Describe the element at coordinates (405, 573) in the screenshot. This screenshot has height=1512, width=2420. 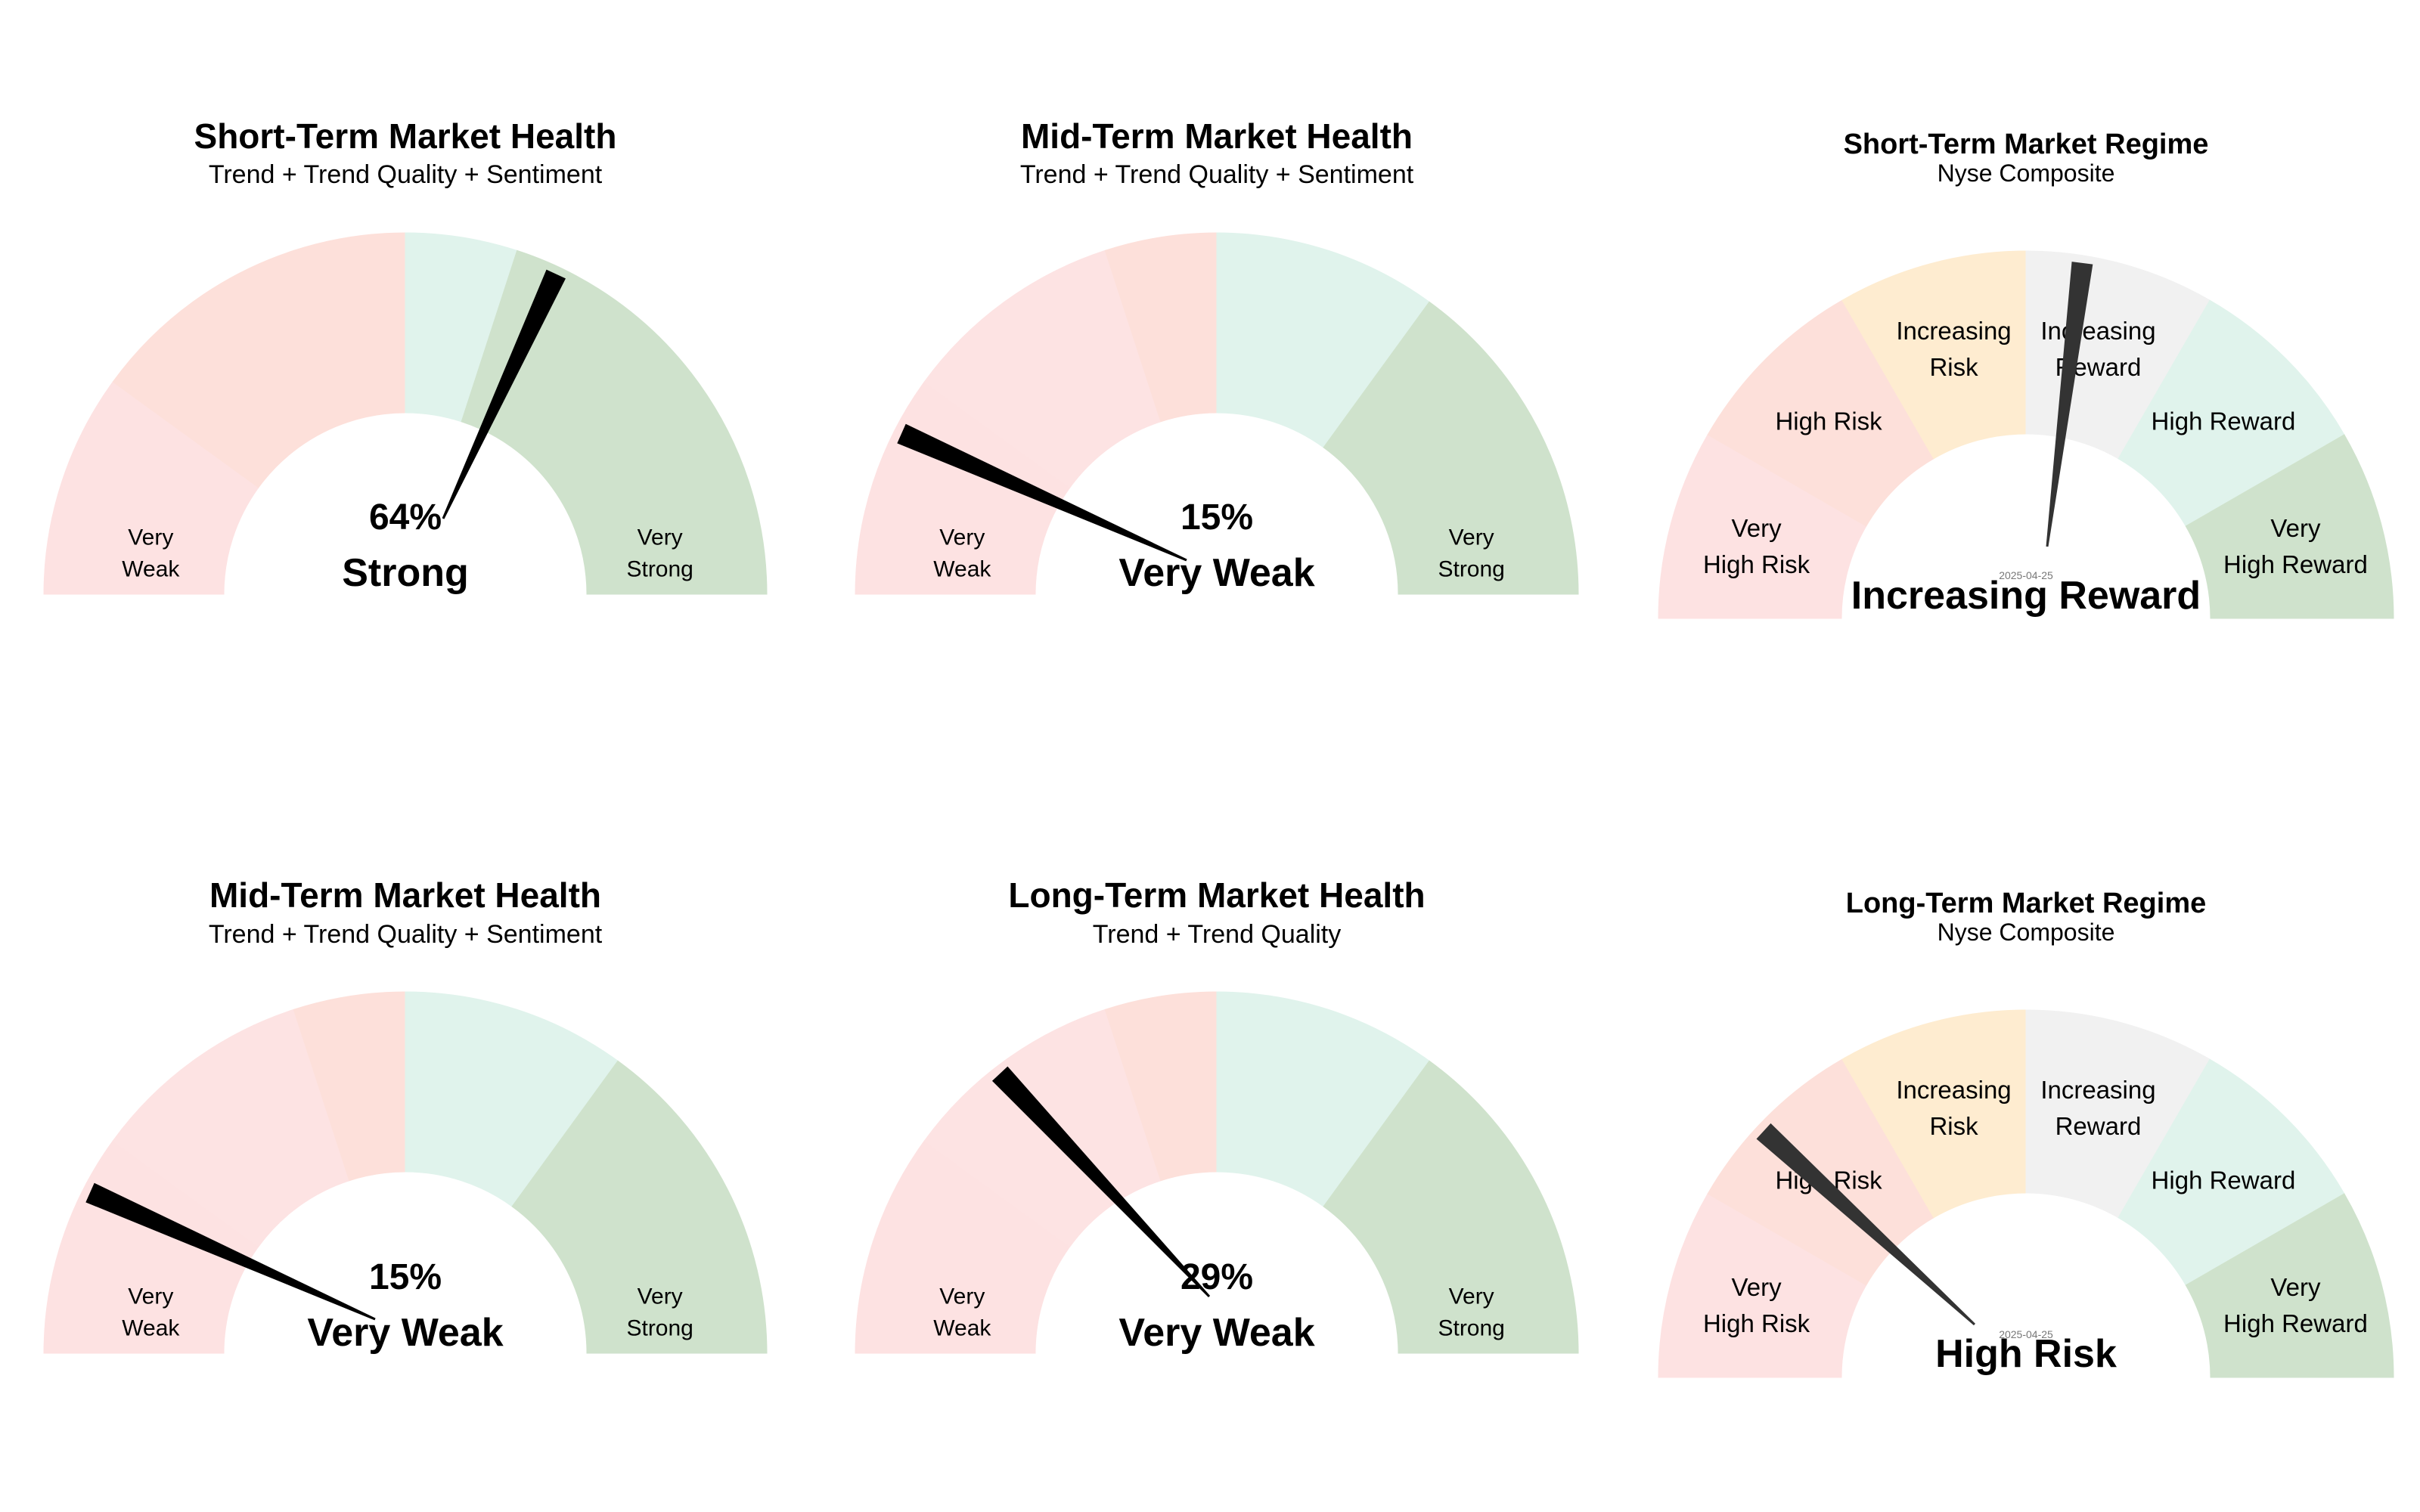
I see `gauge-status: Strong` at that location.